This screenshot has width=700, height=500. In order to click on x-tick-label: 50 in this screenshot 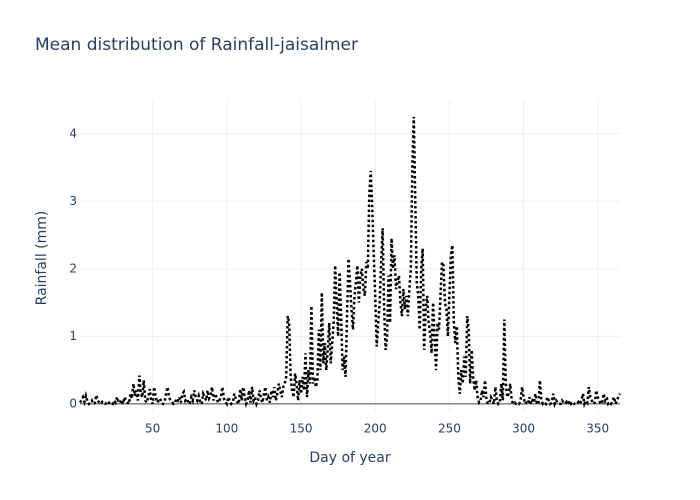, I will do `click(152, 429)`.